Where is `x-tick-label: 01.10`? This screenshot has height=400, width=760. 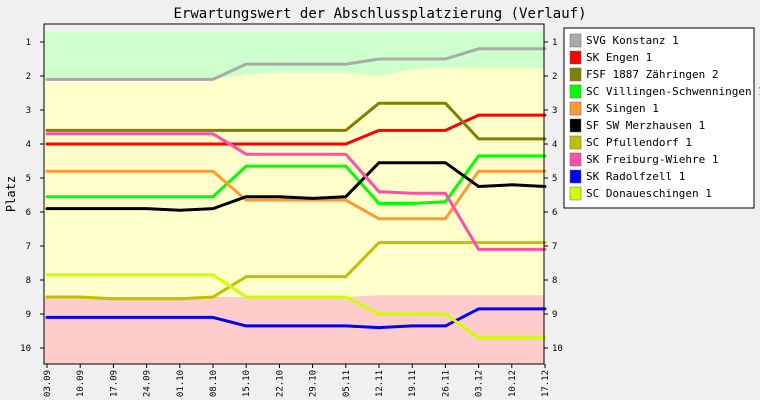
x-tick-label: 01.10 is located at coordinates (181, 383).